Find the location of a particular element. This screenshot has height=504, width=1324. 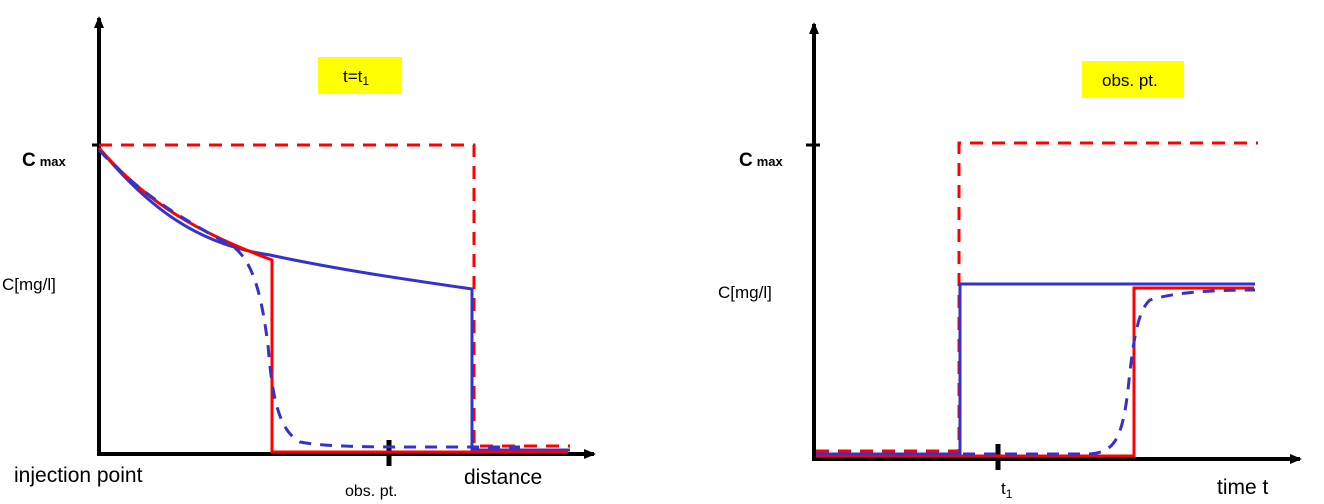

left-obs-label: obs. pt. is located at coordinates (371, 491).